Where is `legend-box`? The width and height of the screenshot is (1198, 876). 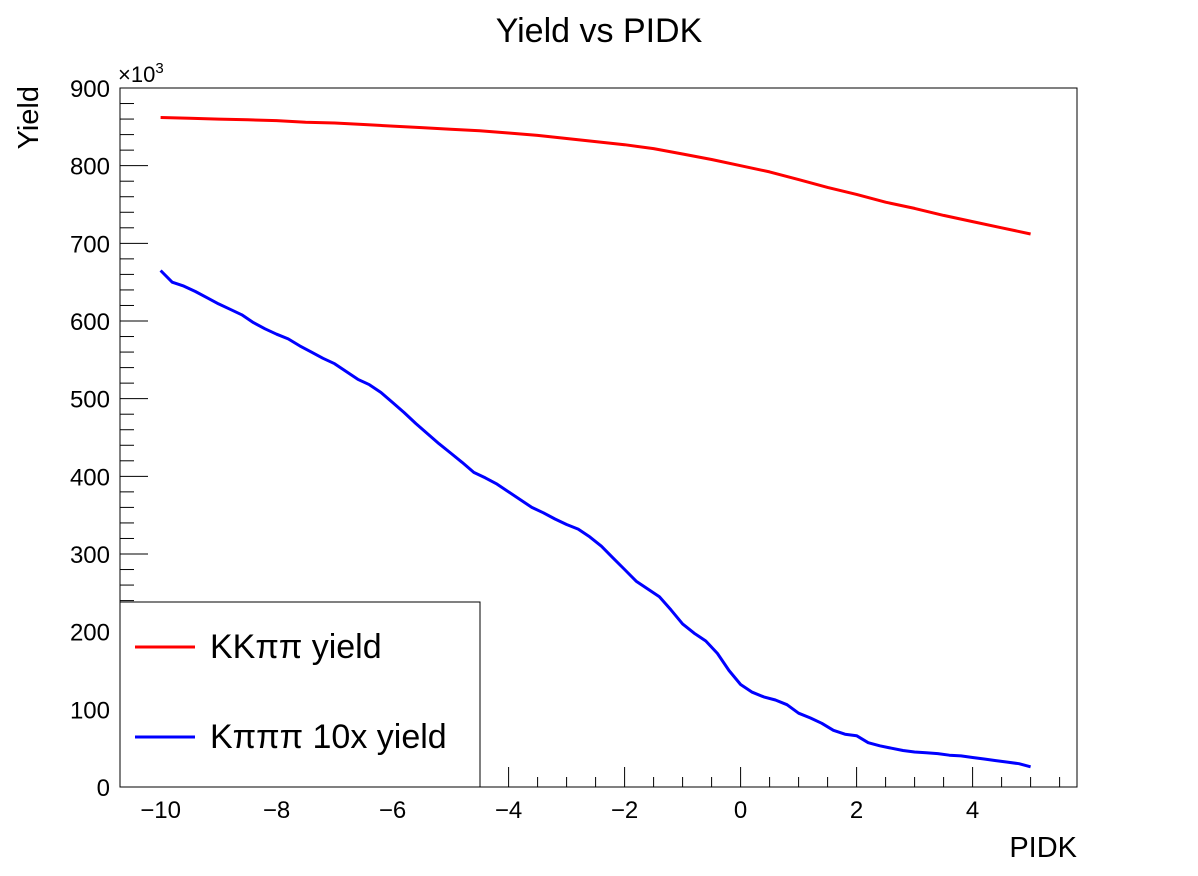
legend-box is located at coordinates (300, 694).